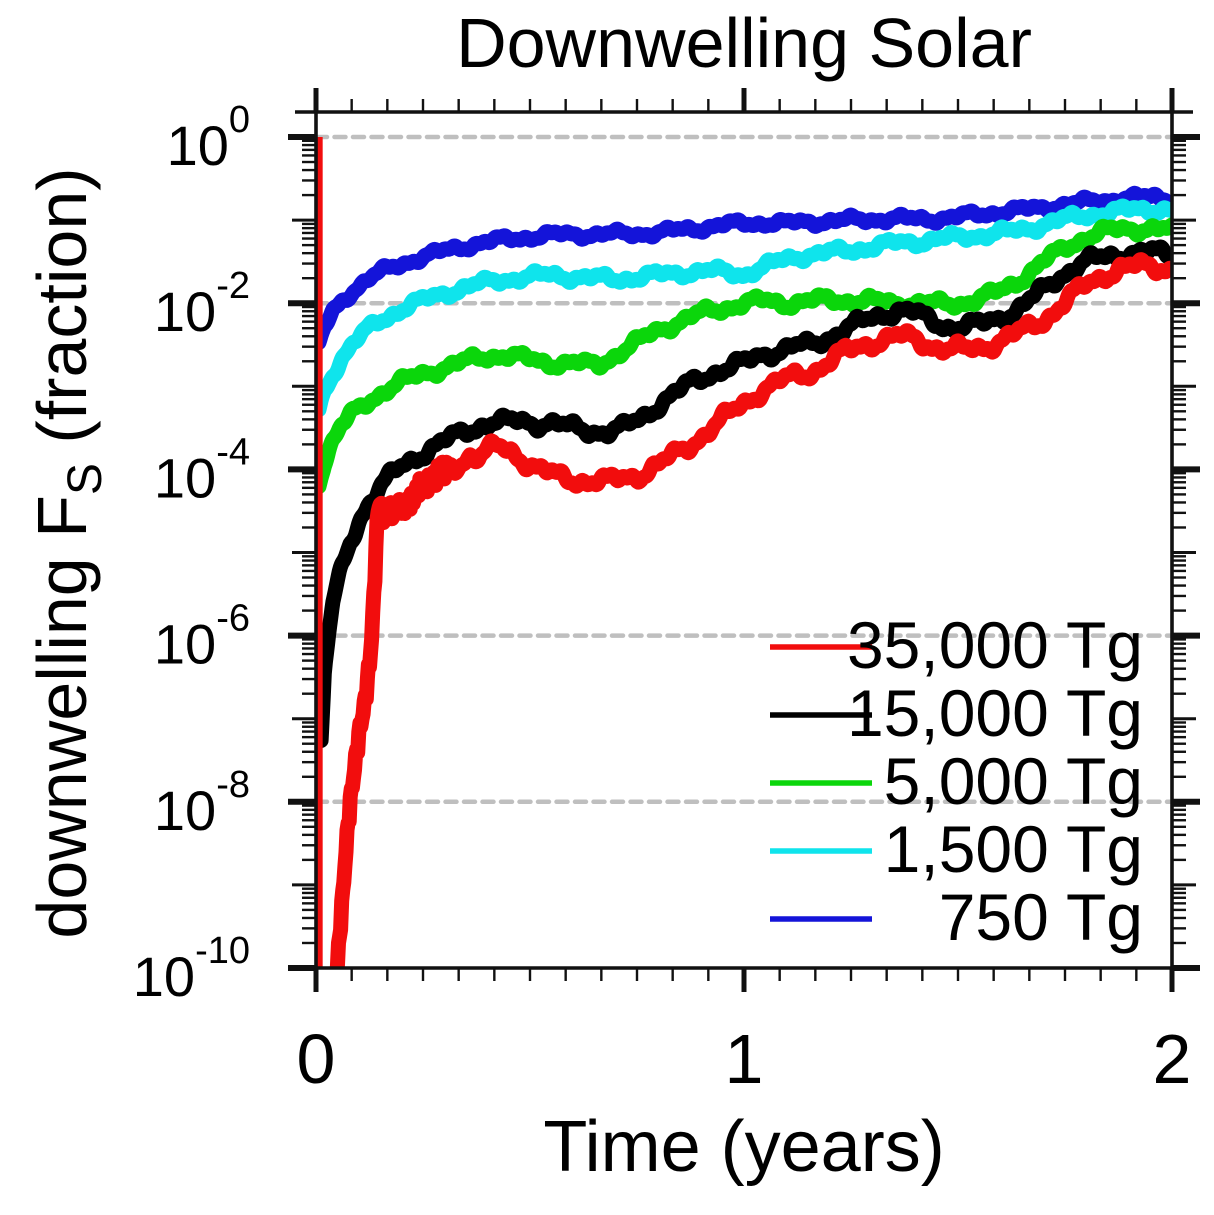 The image size is (1214, 1215). Describe the element at coordinates (85, 479) in the screenshot. I see `y-axis-label-subscript: S` at that location.